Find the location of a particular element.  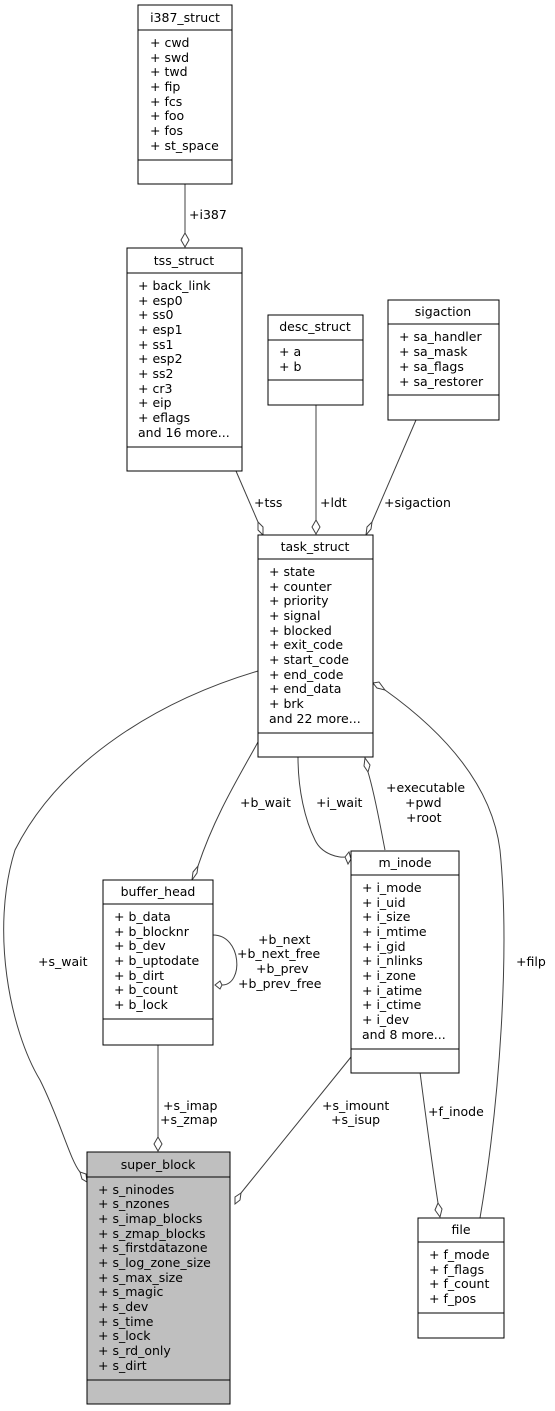

edge-ldt: +ldt is located at coordinates (329, 470).